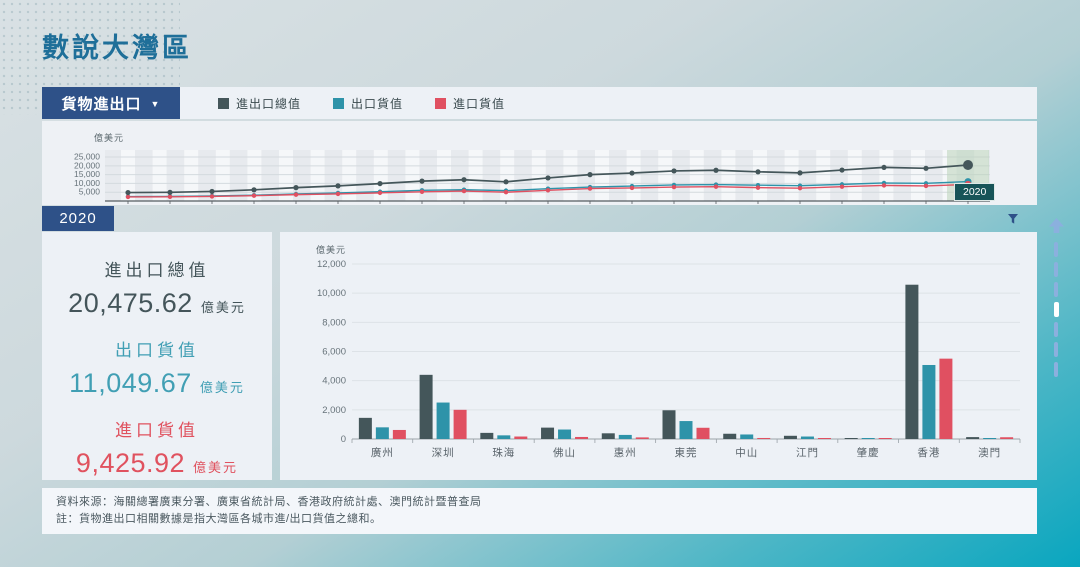  Describe the element at coordinates (343, 439) in the screenshot. I see `svg-text: 0` at that location.